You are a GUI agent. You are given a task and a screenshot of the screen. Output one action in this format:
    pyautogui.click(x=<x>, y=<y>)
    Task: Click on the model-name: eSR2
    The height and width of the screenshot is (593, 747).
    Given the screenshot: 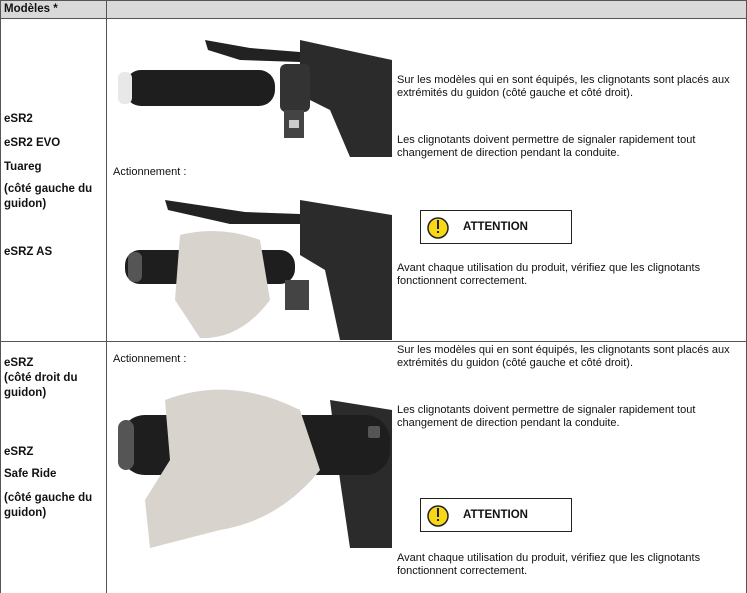 What is the action you would take?
    pyautogui.click(x=18, y=119)
    